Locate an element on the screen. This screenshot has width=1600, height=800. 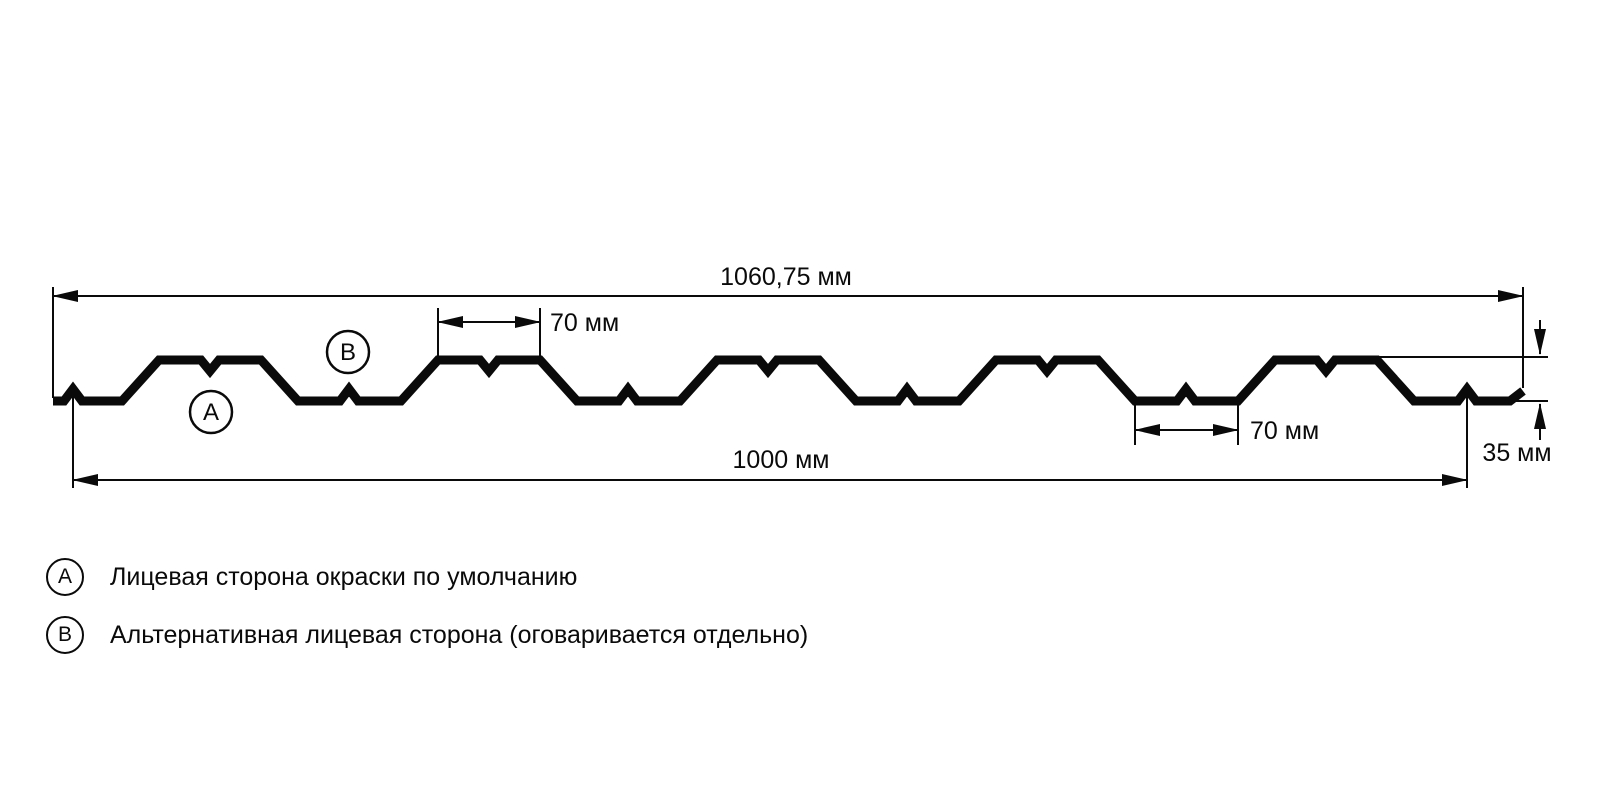
legend-item-a: A Лицевая сторона окраски по умолчанию is located at coordinates (311, 577).